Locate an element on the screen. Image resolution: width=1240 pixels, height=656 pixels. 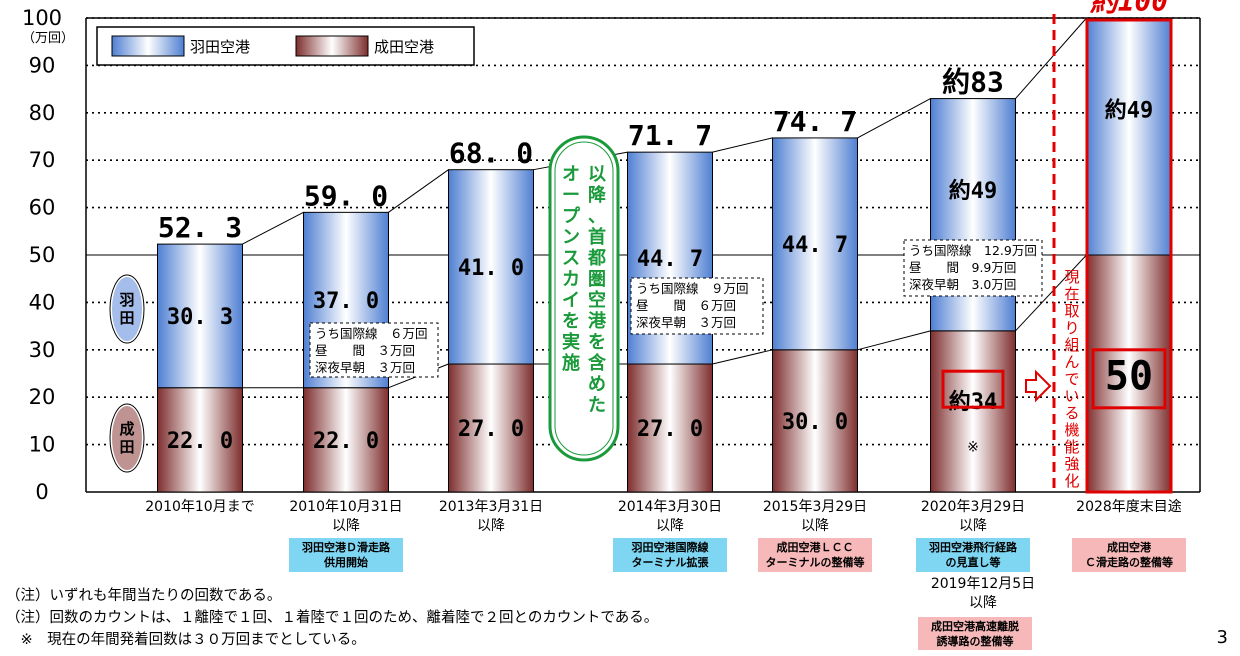
label-haneda-0: 30. 3 is located at coordinates (200, 317).